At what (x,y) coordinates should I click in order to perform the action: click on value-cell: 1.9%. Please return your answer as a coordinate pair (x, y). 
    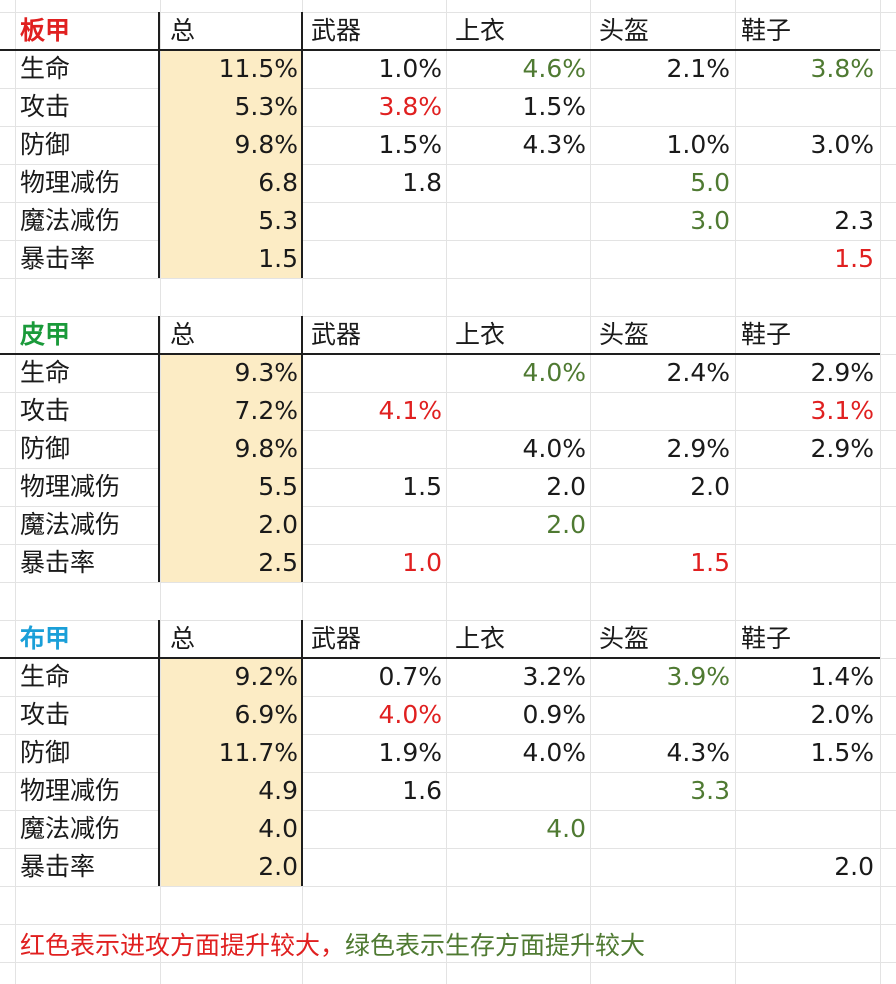
    Looking at the image, I should click on (410, 752).